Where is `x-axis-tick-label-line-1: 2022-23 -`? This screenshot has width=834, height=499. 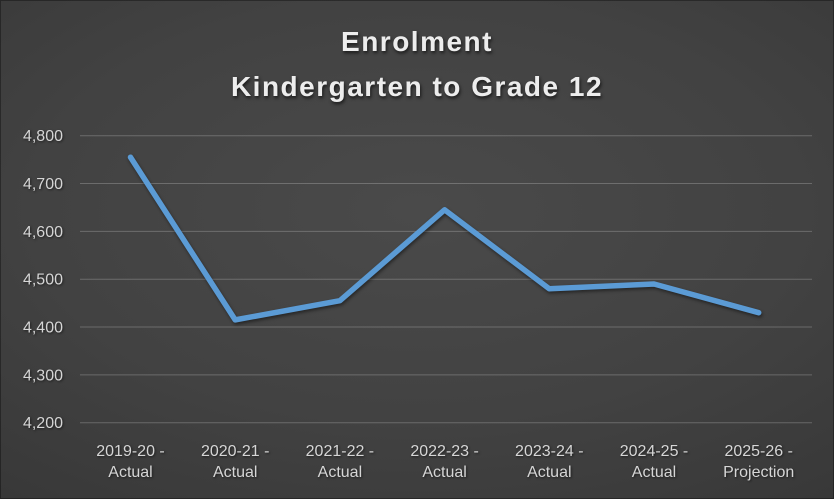 x-axis-tick-label-line-1: 2022-23 - is located at coordinates (444, 451).